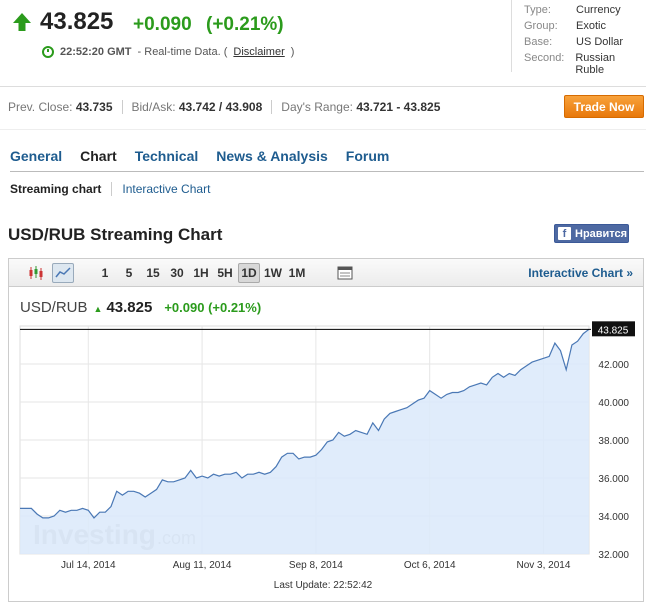  What do you see at coordinates (613, 517) in the screenshot?
I see `y-tick-label: 34.000` at bounding box center [613, 517].